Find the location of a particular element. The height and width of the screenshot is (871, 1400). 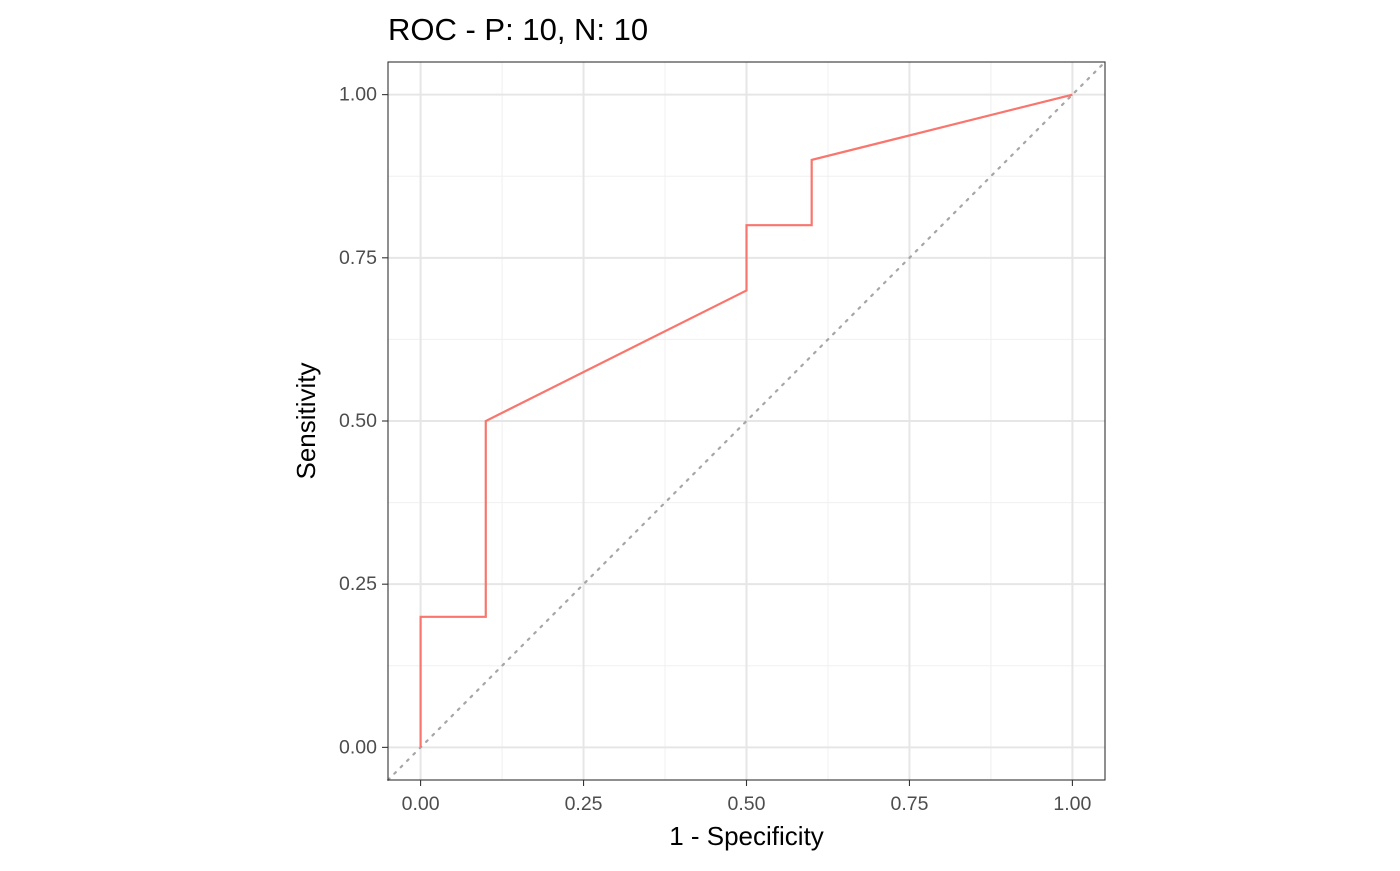

x-tick-label: 0.75 is located at coordinates (909, 804).